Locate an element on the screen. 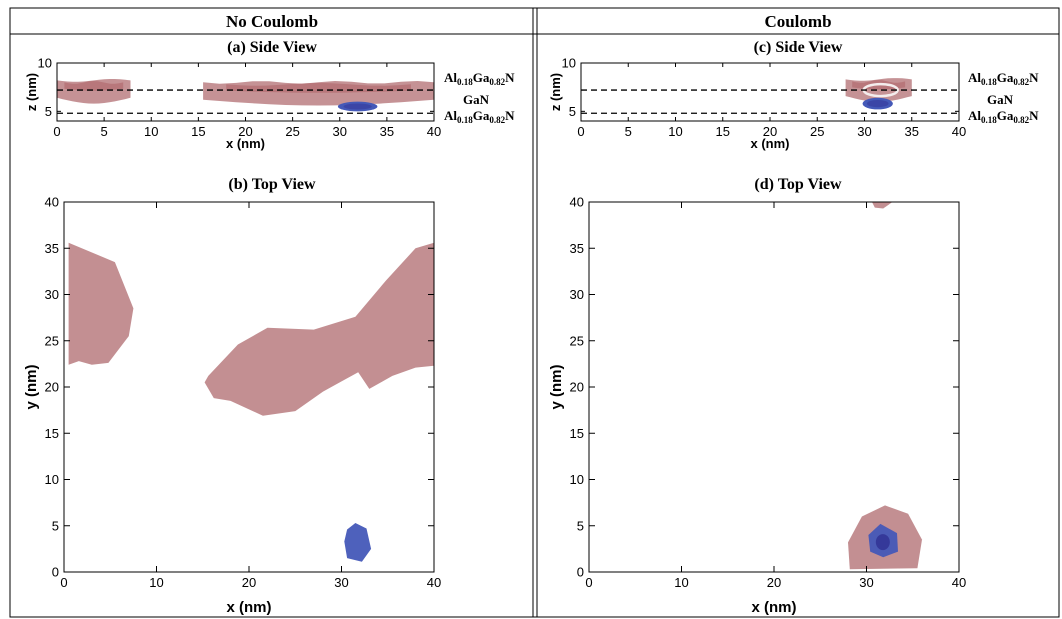 Image resolution: width=1062 pixels, height=619 pixels. side-view-title-a: (a) Side View is located at coordinates (272, 47).